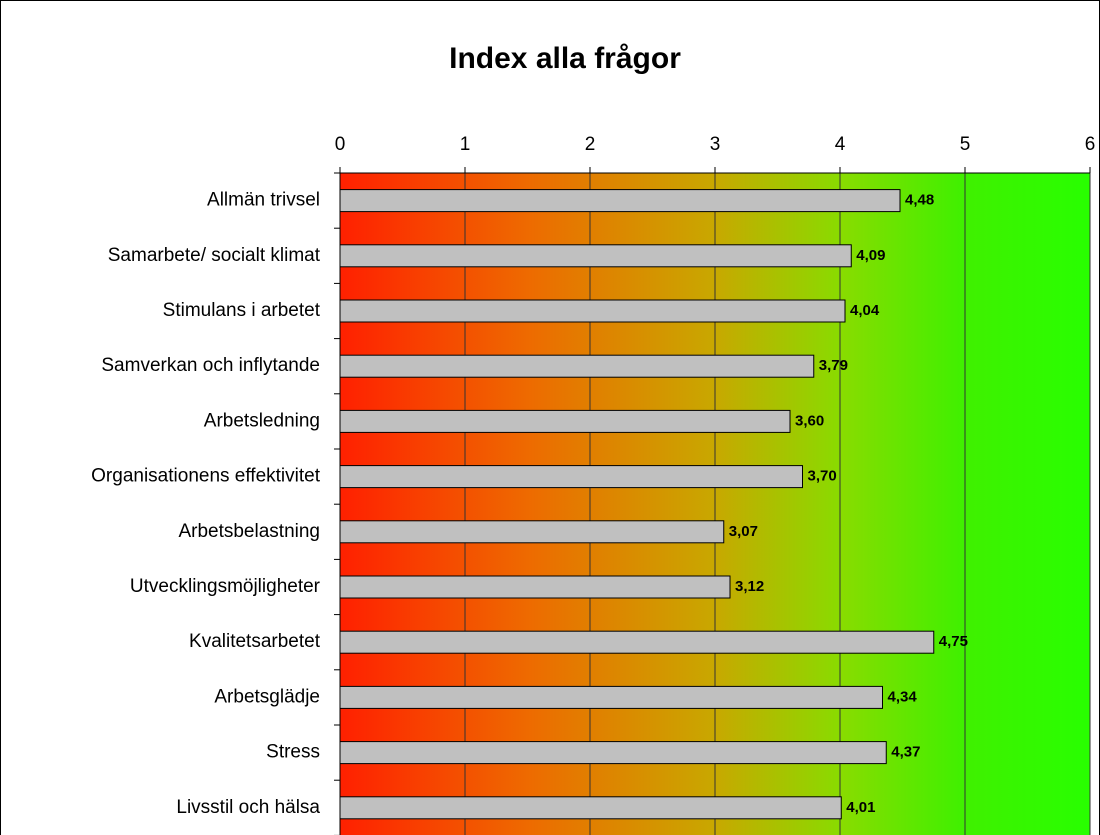 This screenshot has width=1100, height=835. I want to click on value-label: 3,60, so click(809, 420).